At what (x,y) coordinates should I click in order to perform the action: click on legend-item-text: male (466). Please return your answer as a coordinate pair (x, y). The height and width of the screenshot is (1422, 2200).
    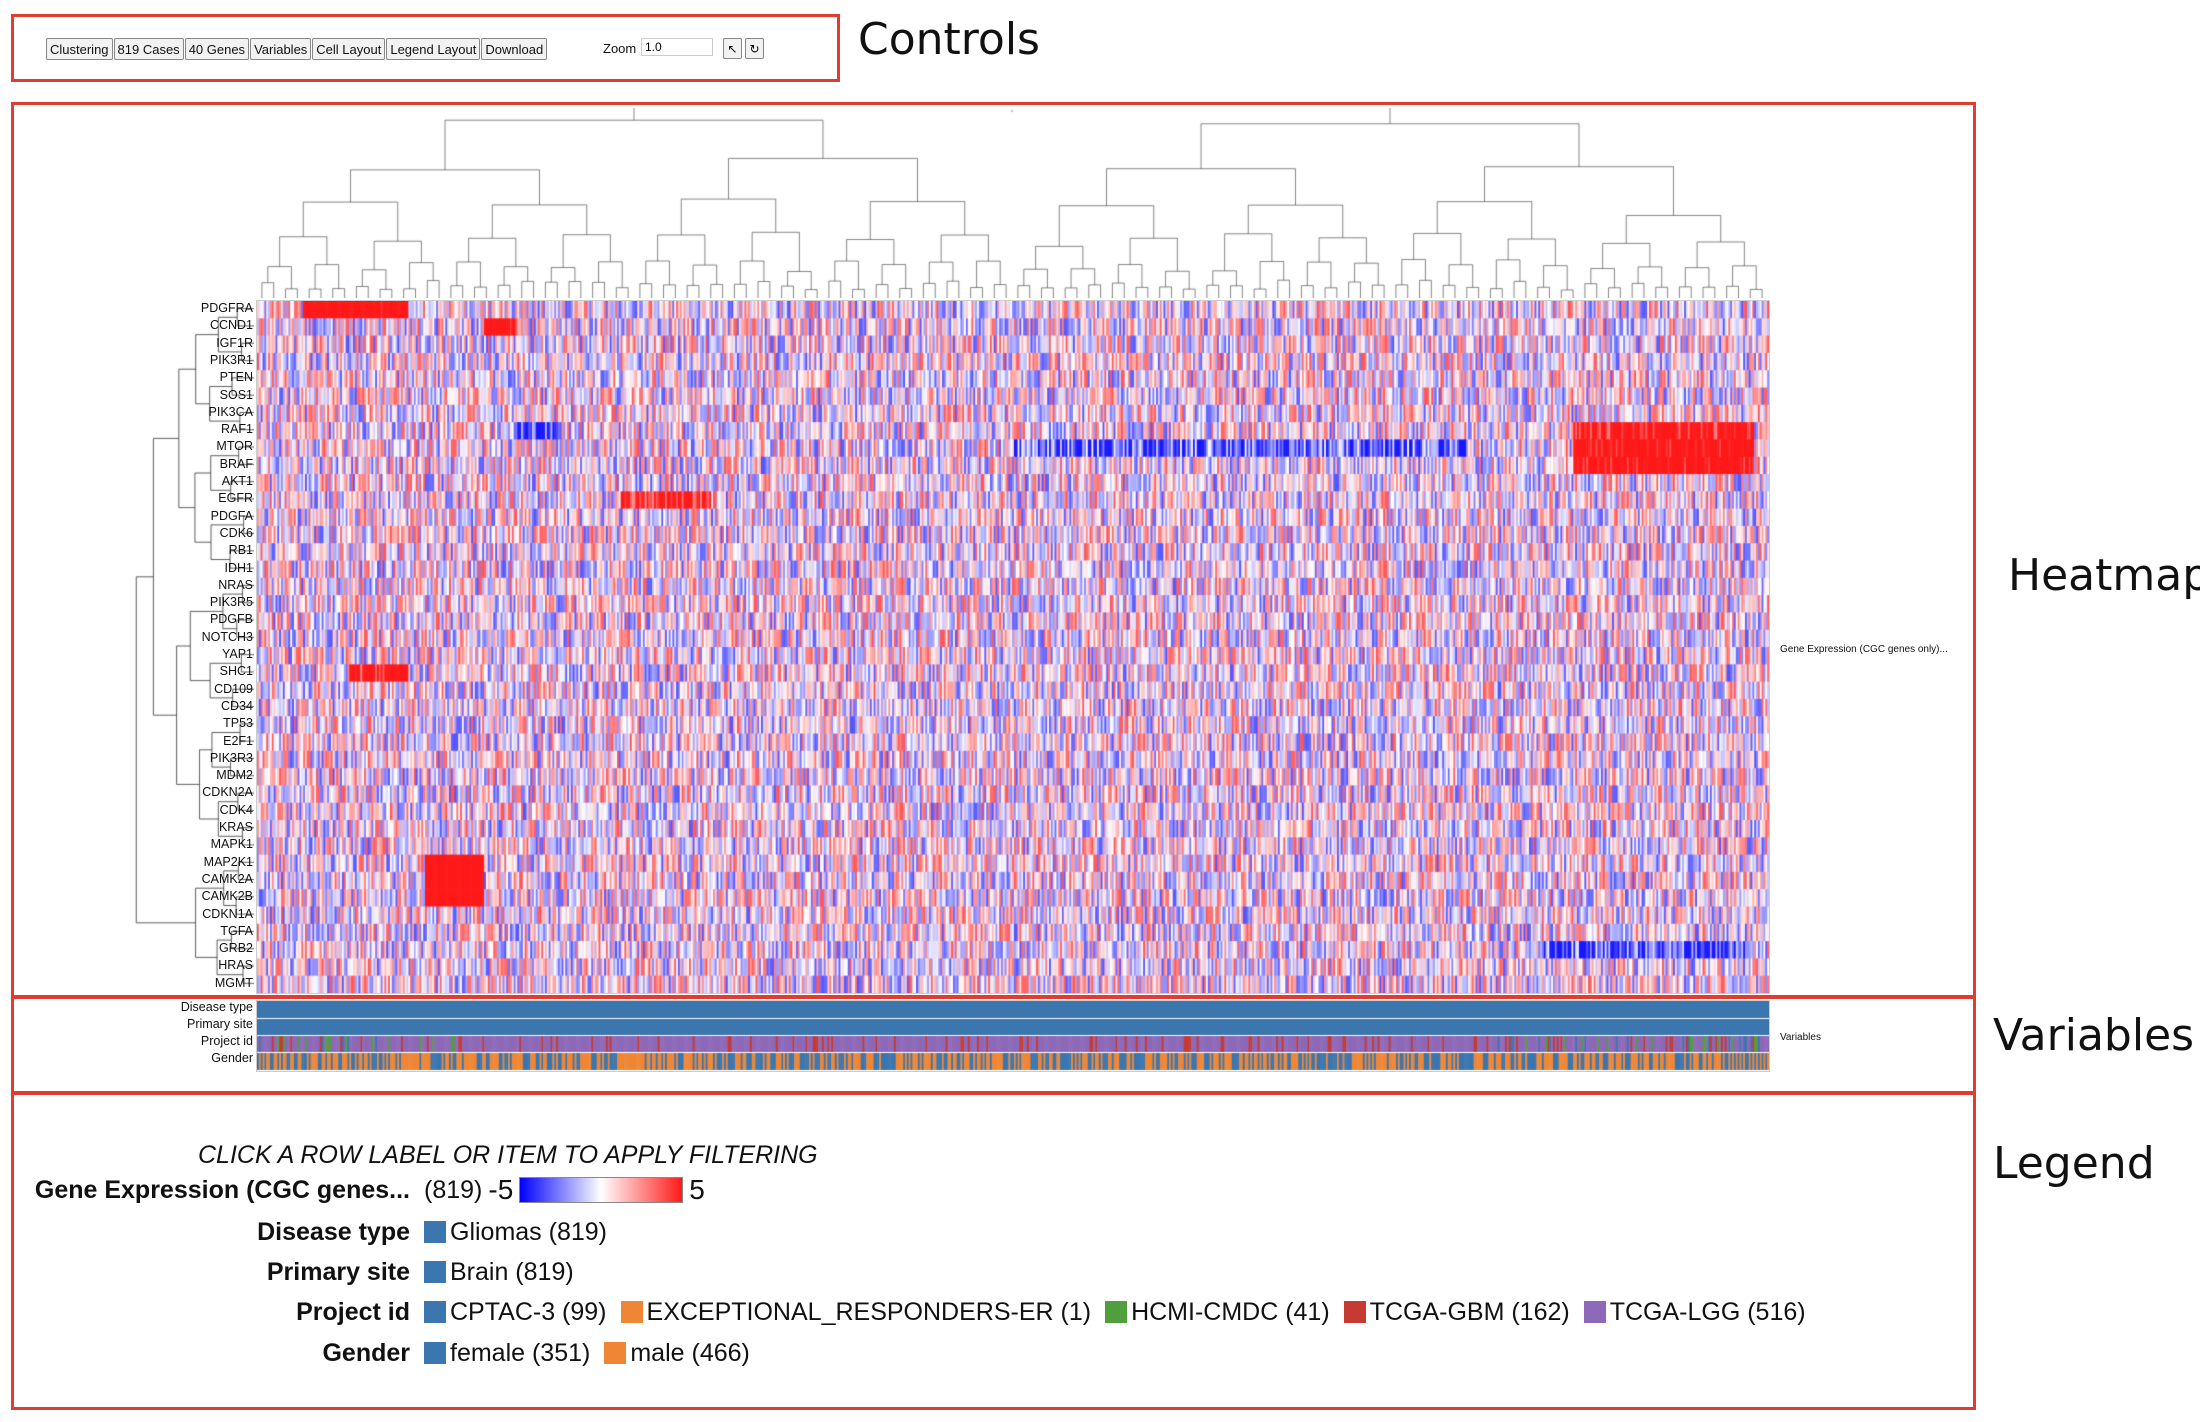
    Looking at the image, I should click on (690, 1352).